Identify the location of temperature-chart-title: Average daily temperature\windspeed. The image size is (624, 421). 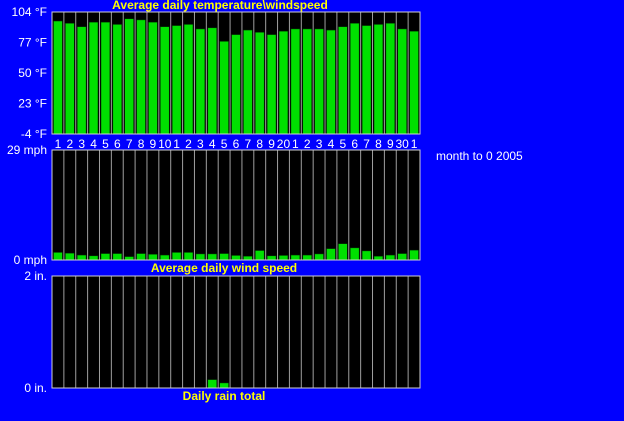
(220, 6).